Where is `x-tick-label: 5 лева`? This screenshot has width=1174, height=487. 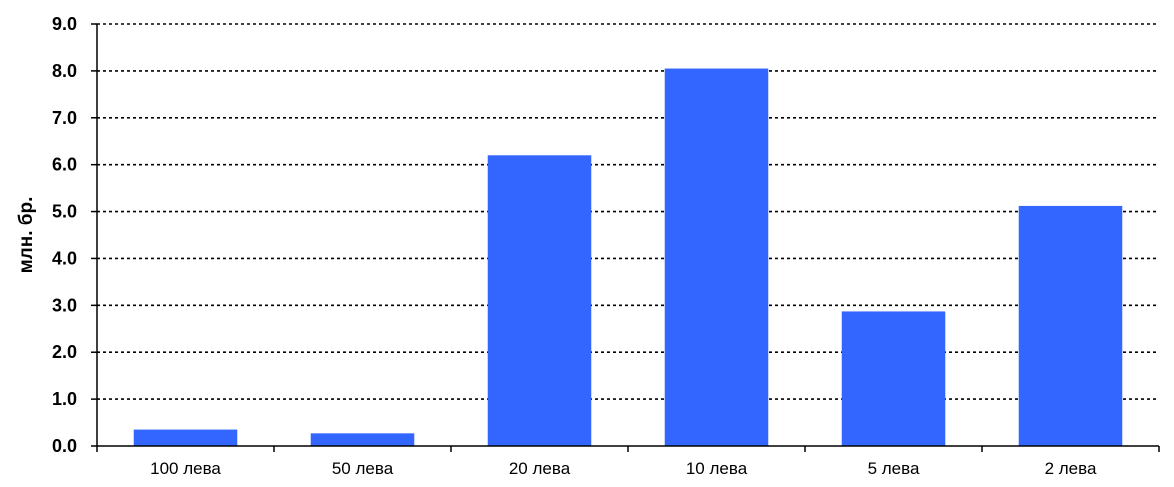
x-tick-label: 5 лева is located at coordinates (894, 468).